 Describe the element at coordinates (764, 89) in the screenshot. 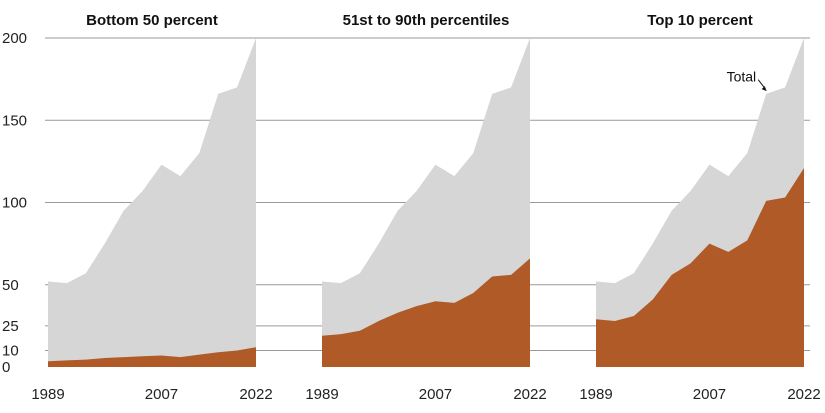

I see `annotation-arrow-head` at that location.